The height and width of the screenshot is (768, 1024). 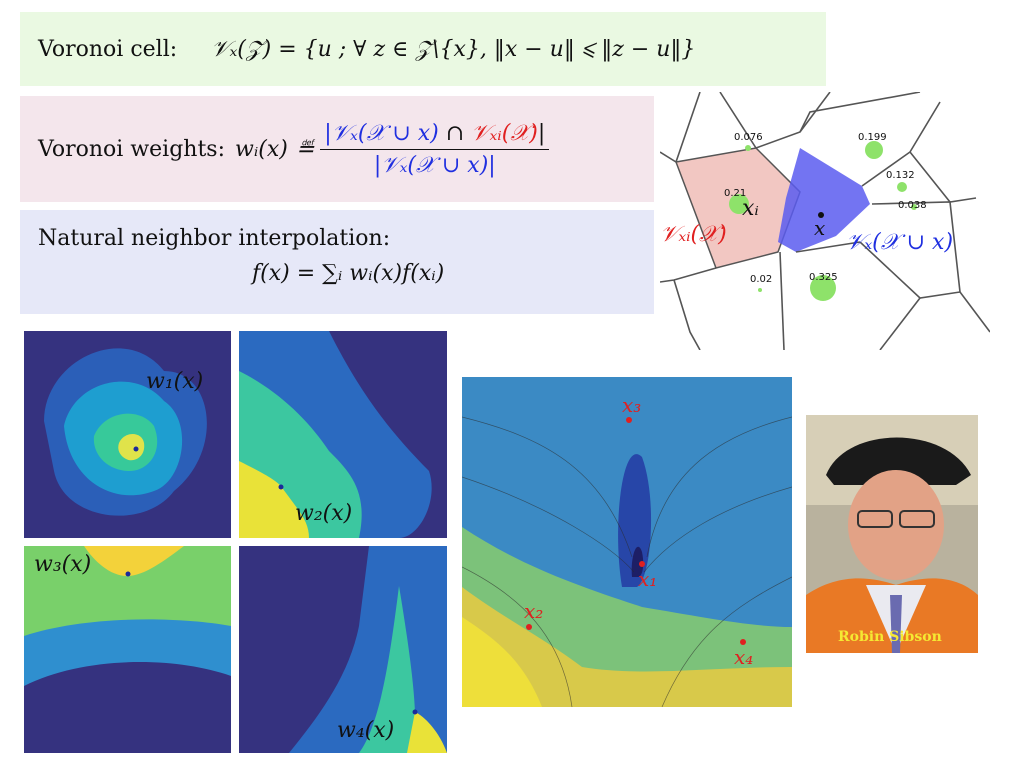 I want to click on numerator-red-part: 𝒱ₓᵢ(𝒳), so click(x=504, y=133).